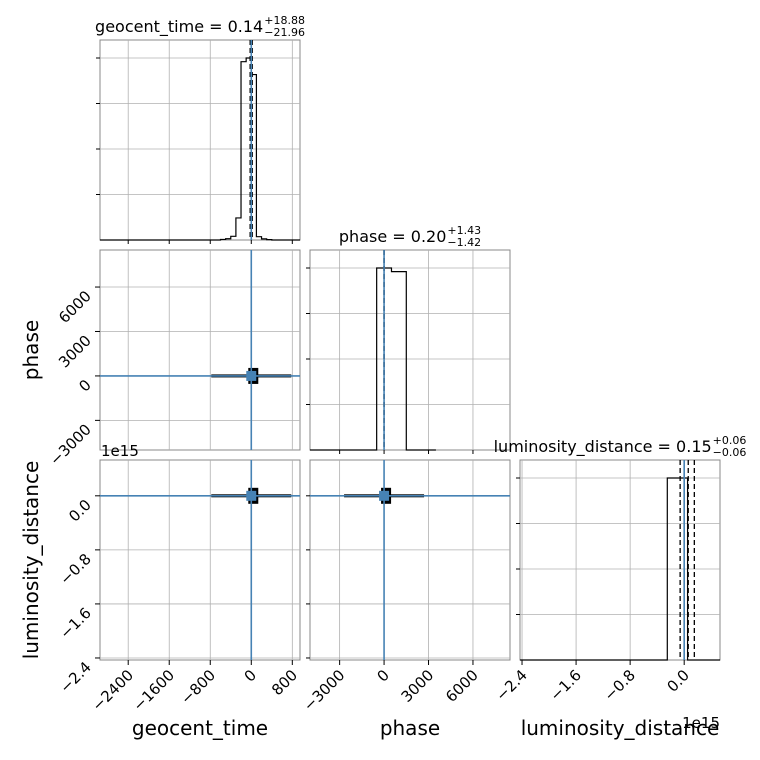  I want to click on title-plus-phase: +1.43, so click(464, 230).